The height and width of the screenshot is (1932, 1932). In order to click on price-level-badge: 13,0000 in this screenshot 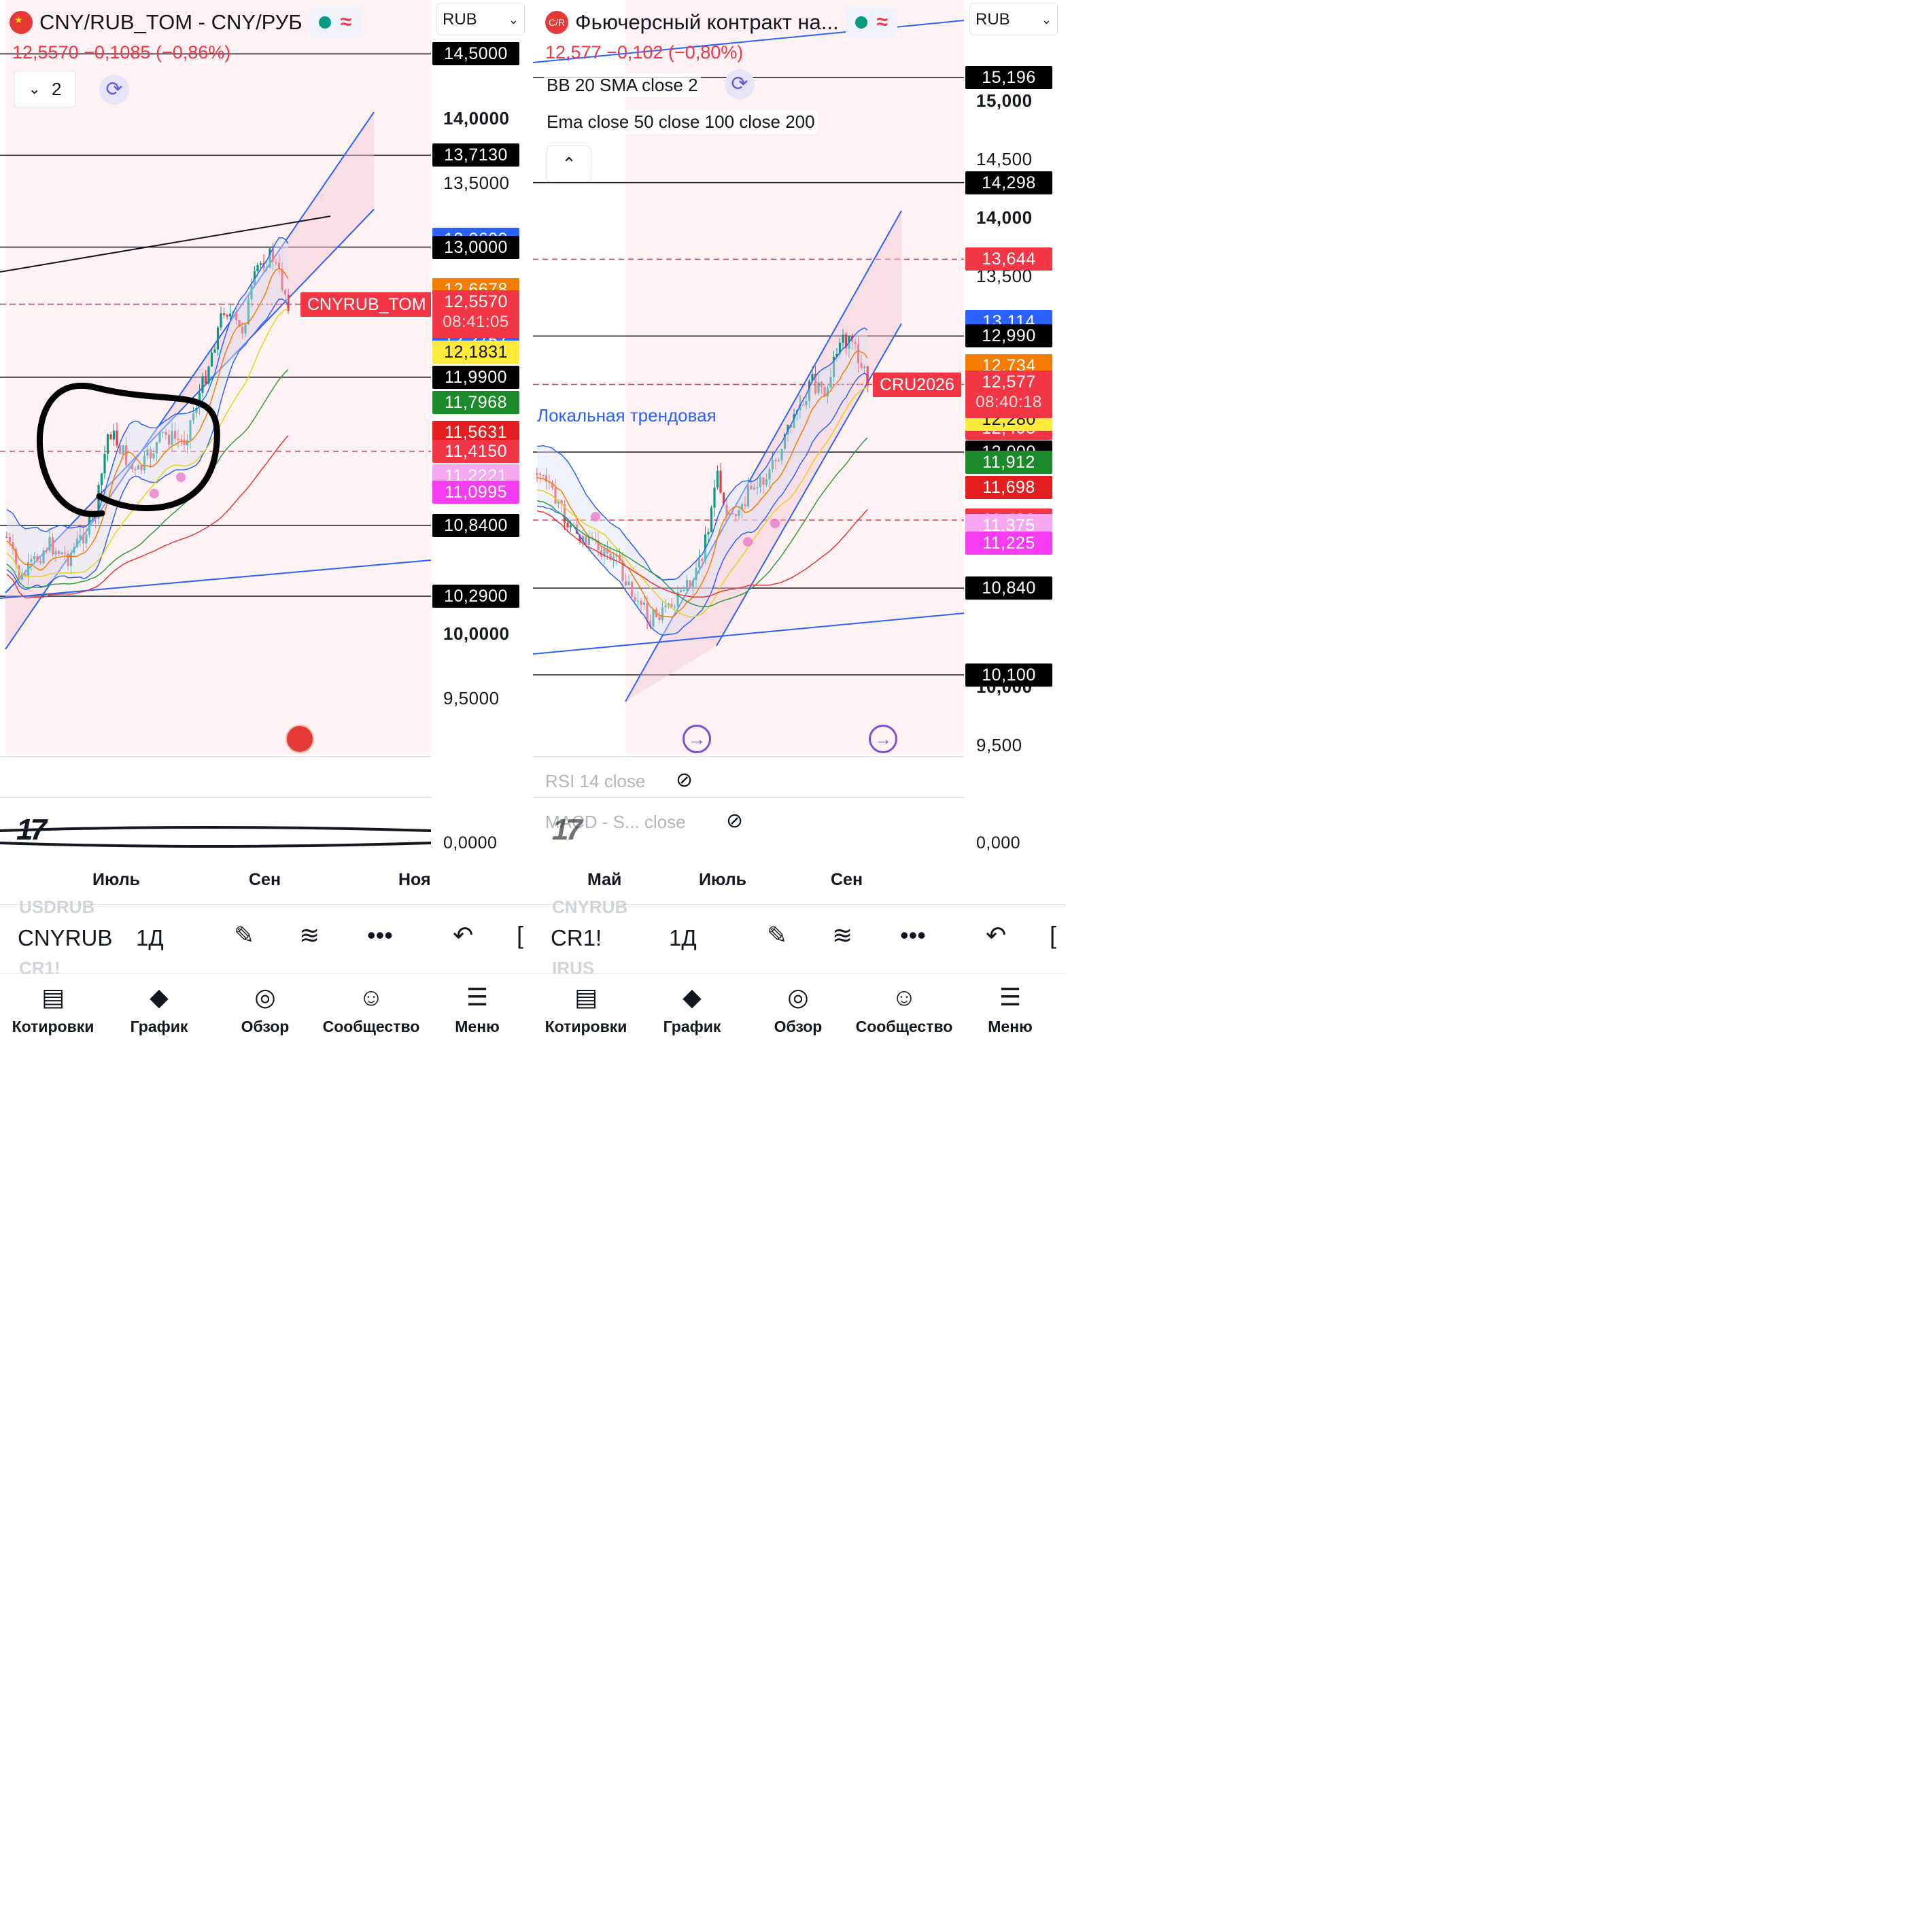, I will do `click(475, 247)`.